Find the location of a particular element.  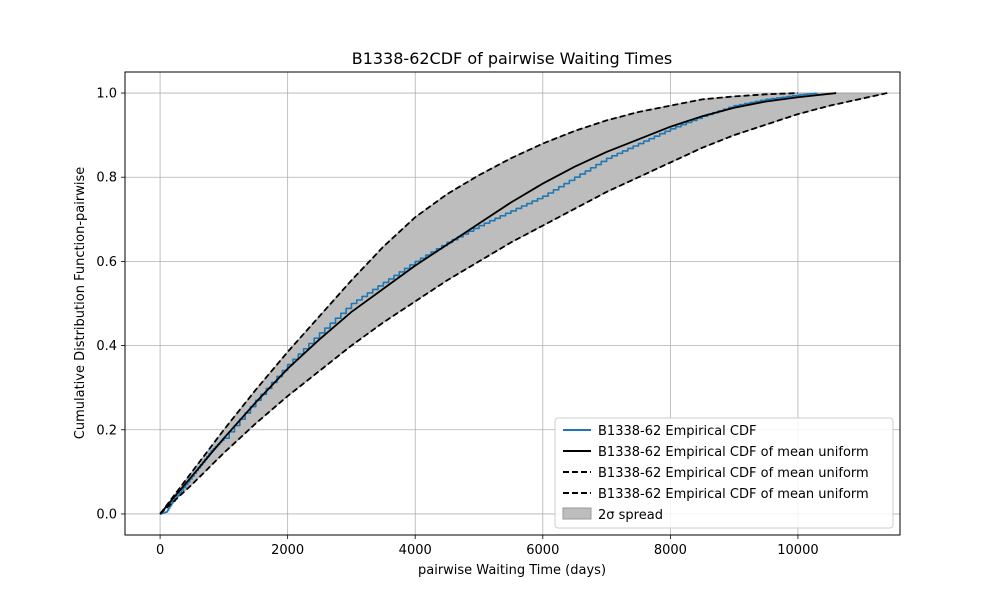

x-tick-label: 0 is located at coordinates (160, 550).